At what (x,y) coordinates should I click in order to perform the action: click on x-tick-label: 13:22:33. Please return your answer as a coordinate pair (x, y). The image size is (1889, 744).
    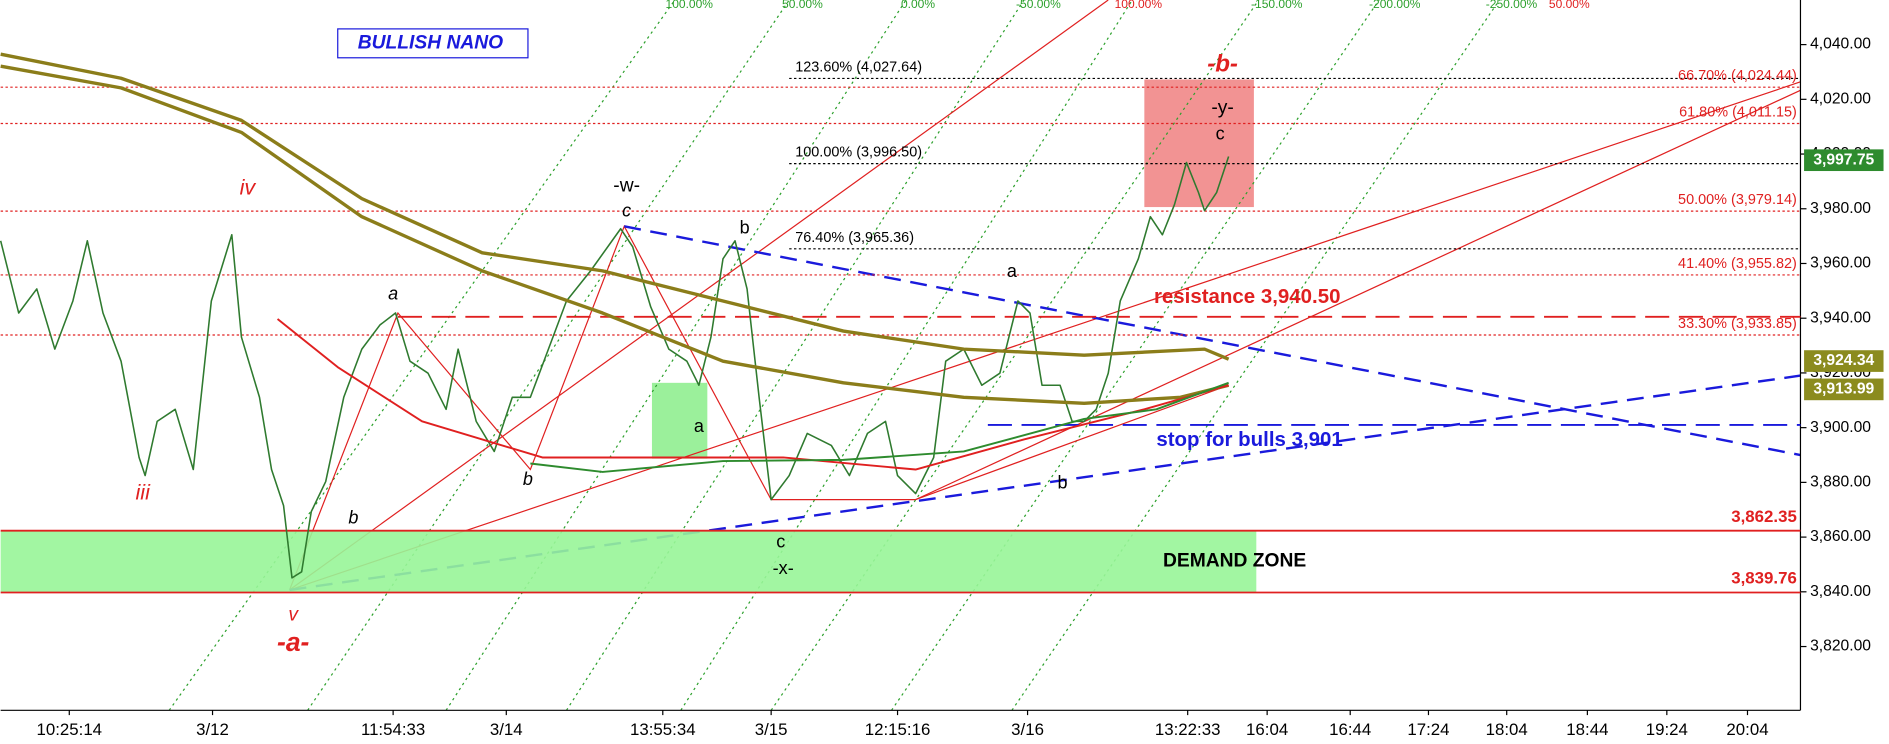
    Looking at the image, I should click on (1188, 729).